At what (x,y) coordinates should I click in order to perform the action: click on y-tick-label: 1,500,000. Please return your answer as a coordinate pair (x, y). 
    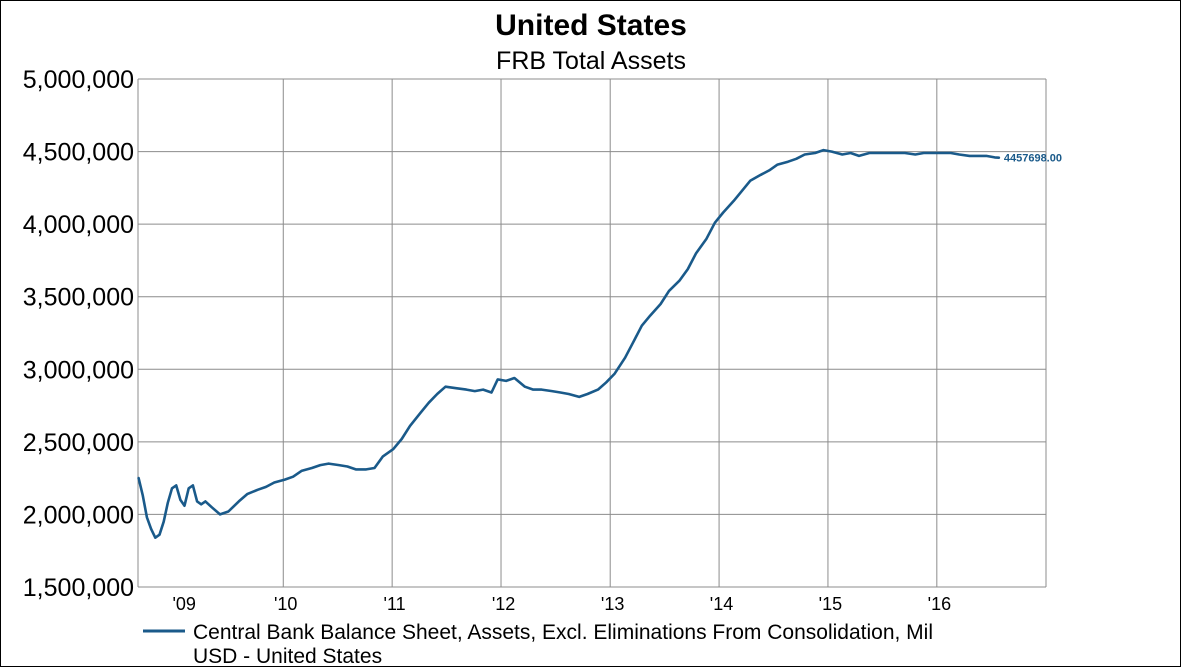
    Looking at the image, I should click on (78, 588).